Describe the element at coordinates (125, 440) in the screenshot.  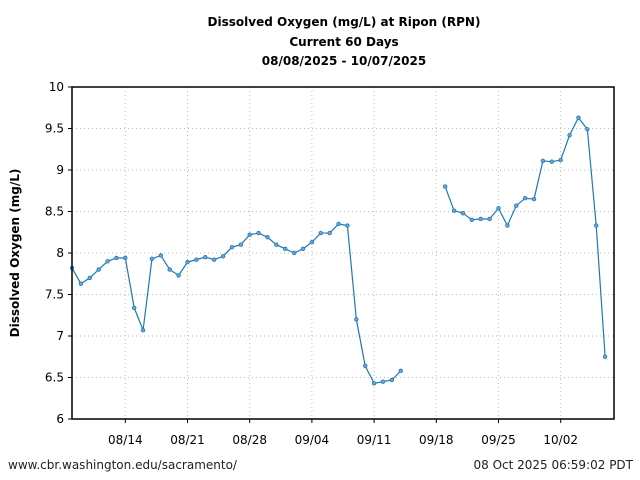
I see `x-tick-label: 08/14` at that location.